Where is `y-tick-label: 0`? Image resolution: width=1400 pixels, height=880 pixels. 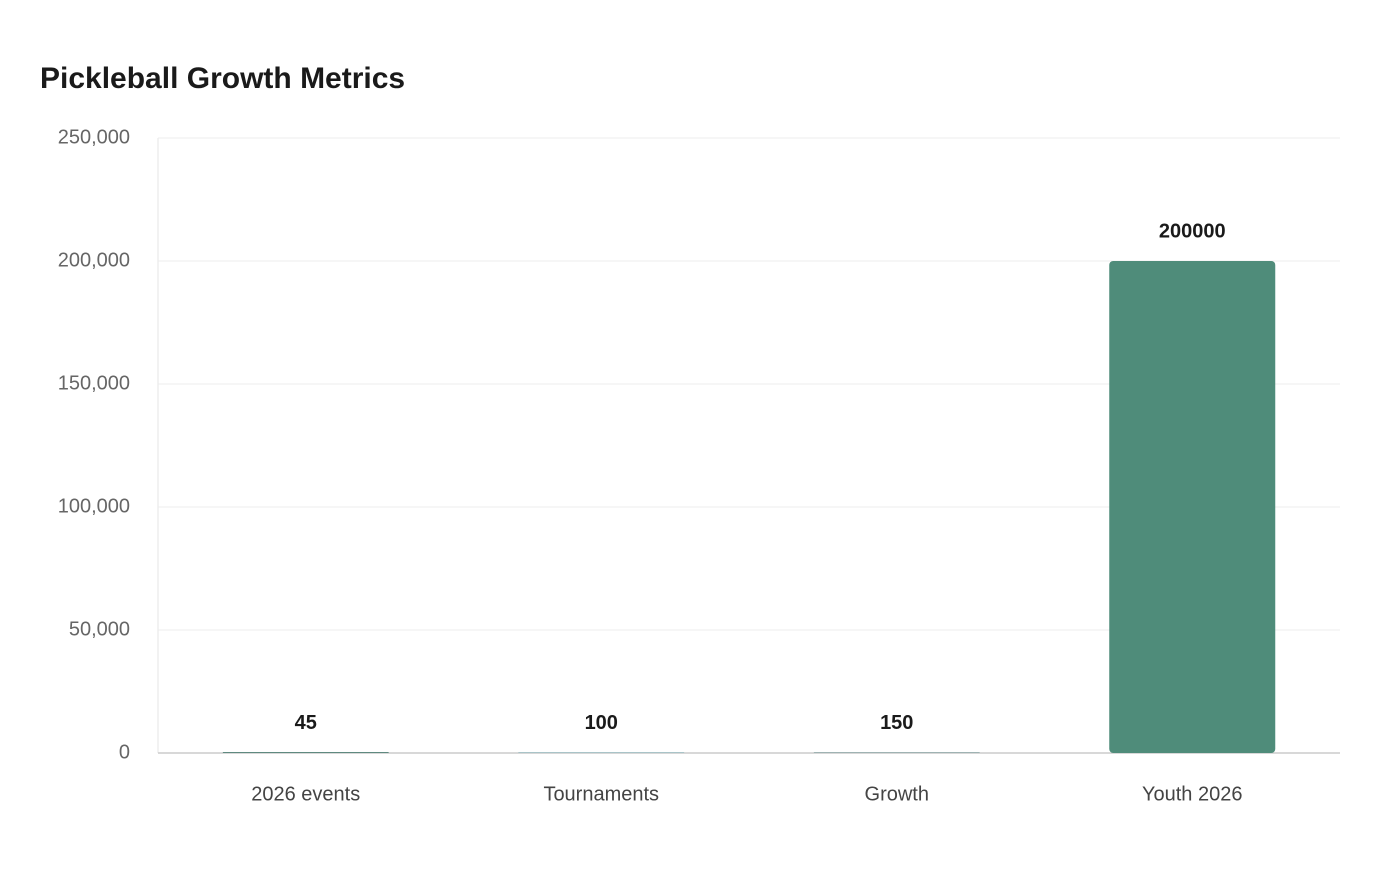 y-tick-label: 0 is located at coordinates (124, 752).